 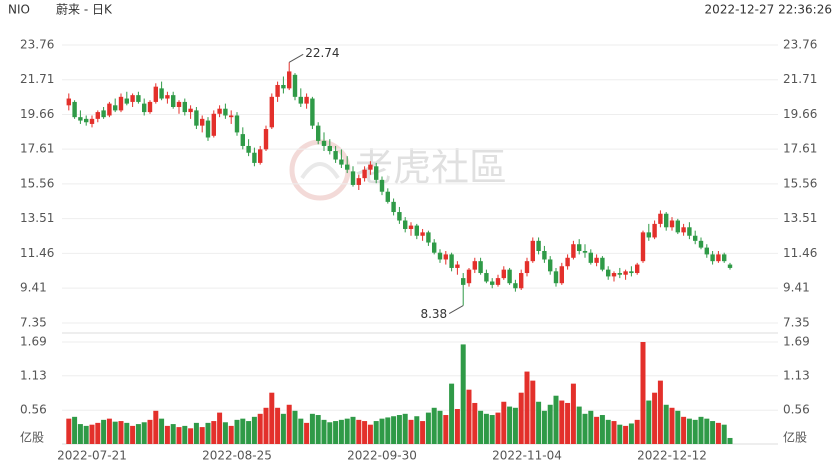 What do you see at coordinates (33, 375) in the screenshot?
I see `volume-tick-label: 1.13` at bounding box center [33, 375].